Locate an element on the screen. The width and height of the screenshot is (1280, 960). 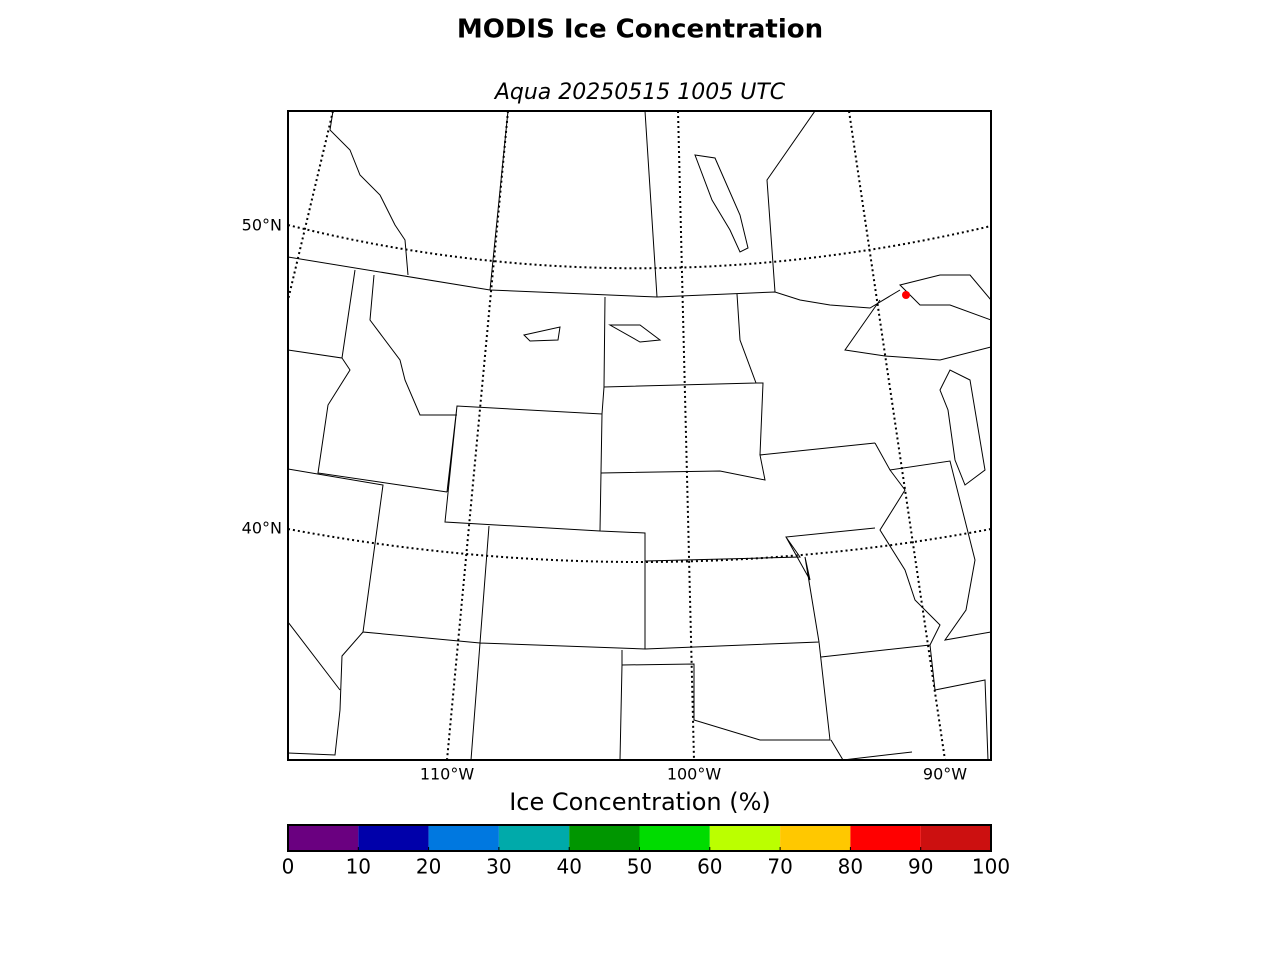
tick-label: 80 is located at coordinates (850, 867).